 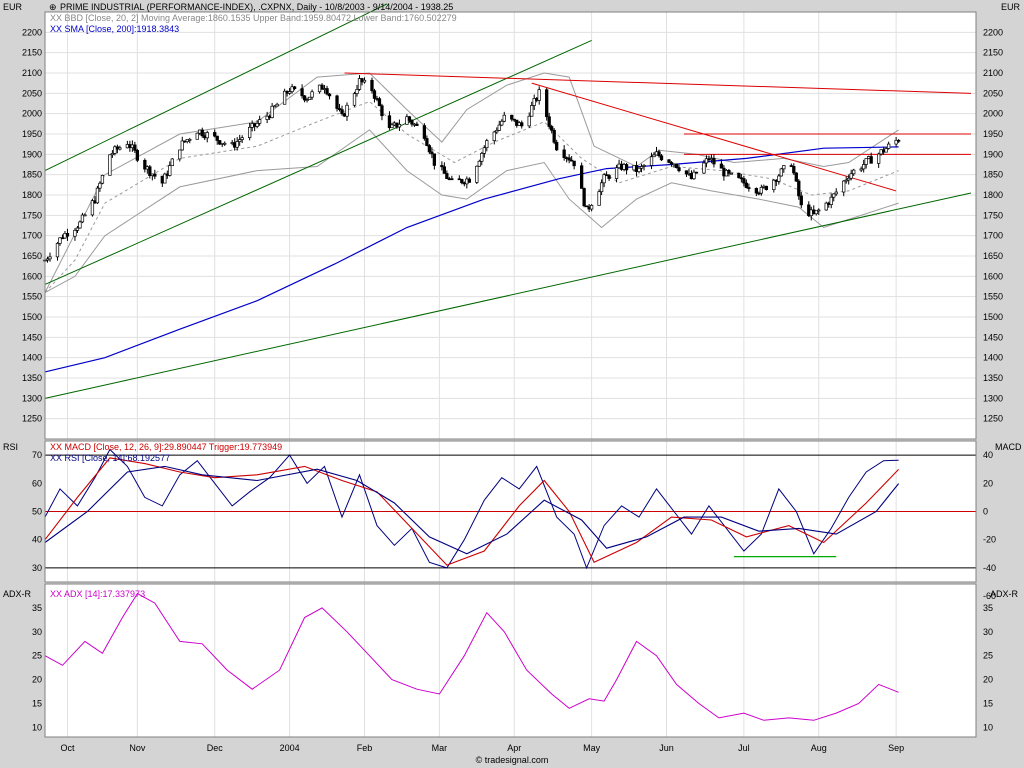 I want to click on month-tick-label: Nov, so click(x=137, y=748).